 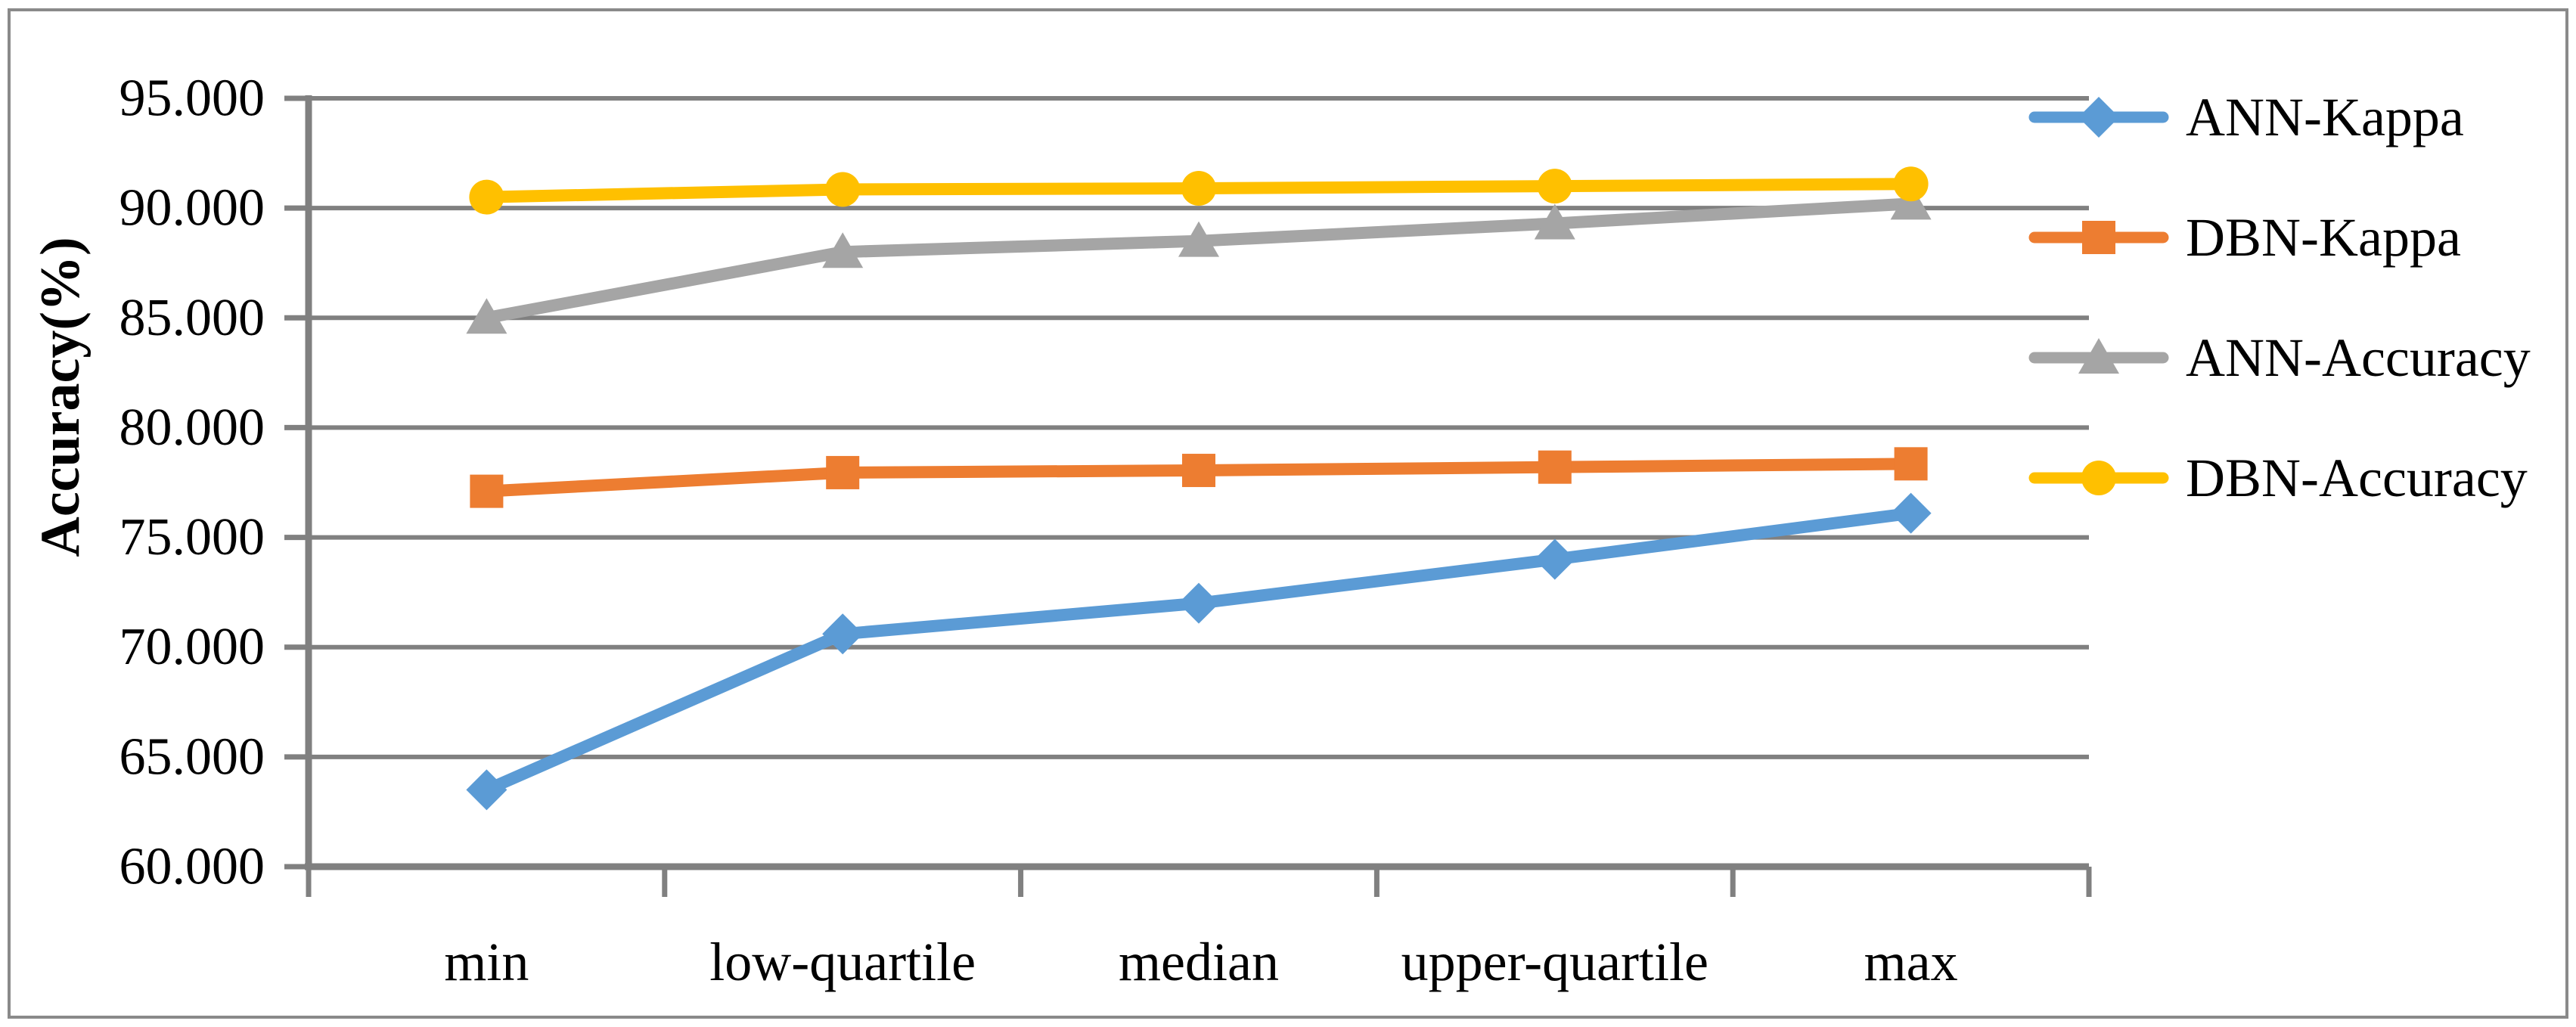 What do you see at coordinates (2098, 117) in the screenshot?
I see `legend-marker-diamond` at bounding box center [2098, 117].